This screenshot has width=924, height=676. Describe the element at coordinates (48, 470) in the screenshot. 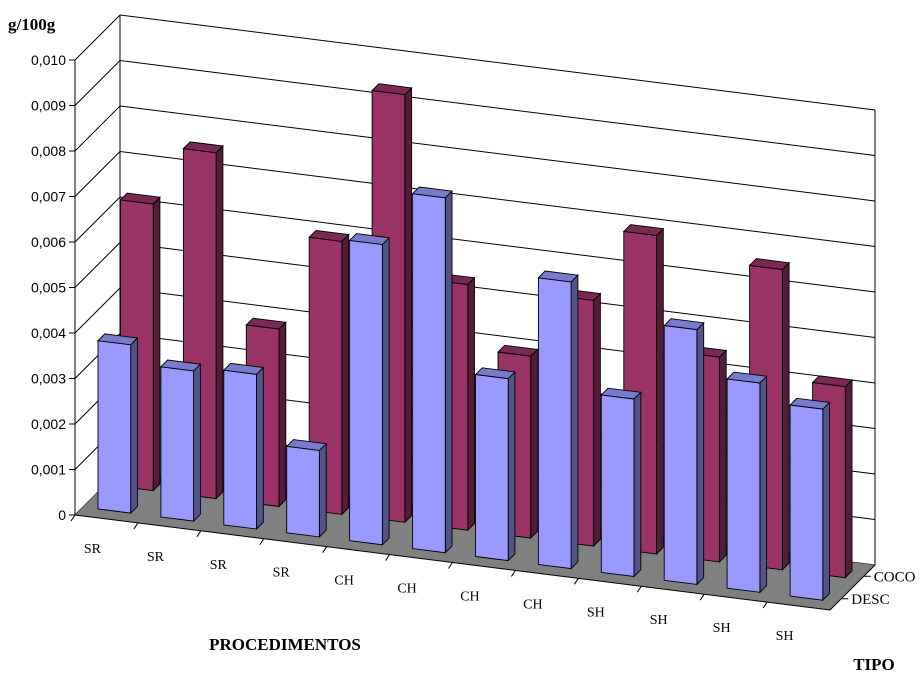

I see `y-tick-label: 0,001` at that location.